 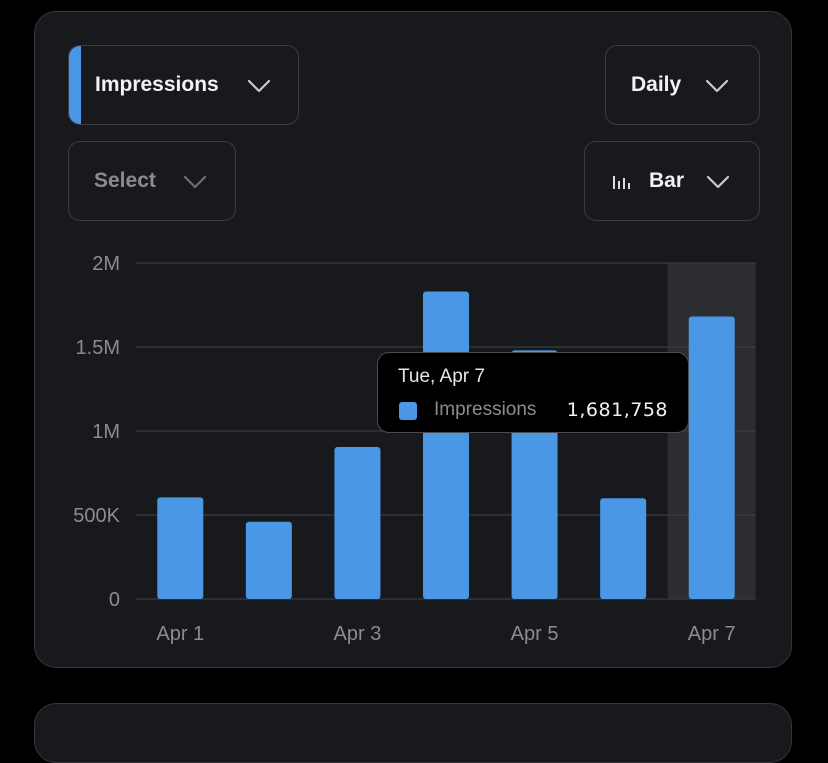 I want to click on y-tick-label: 1.5M, so click(x=98, y=348).